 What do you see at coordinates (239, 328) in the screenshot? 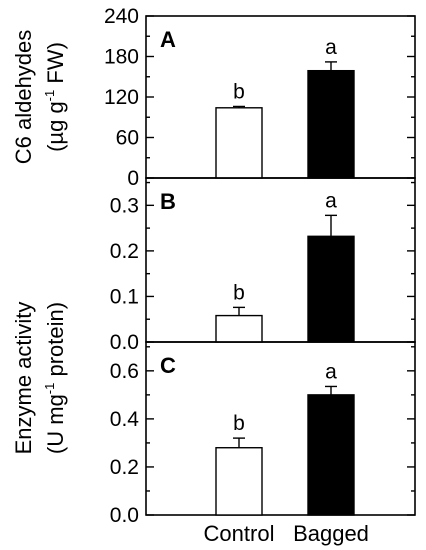
I see `panel-b-bar-control` at bounding box center [239, 328].